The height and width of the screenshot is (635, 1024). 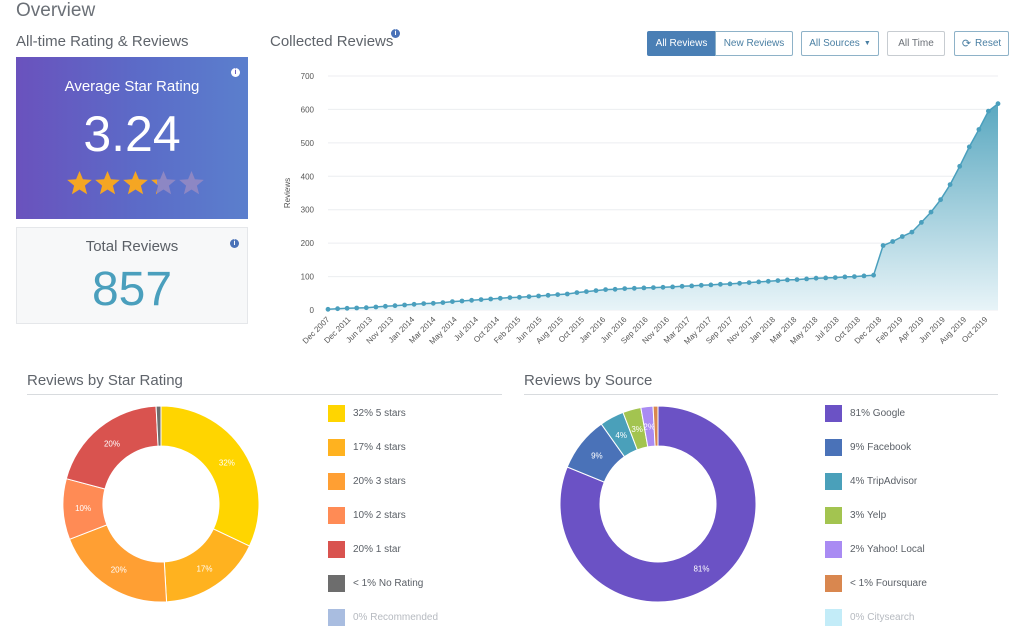 I want to click on legend-item: 17% 4 stars, so click(x=367, y=447).